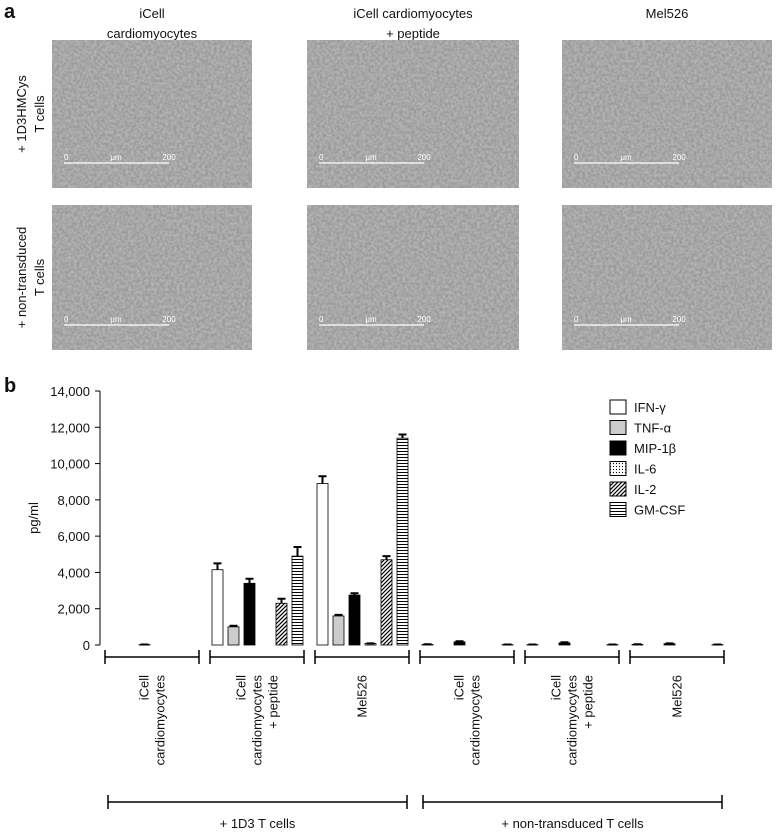 This screenshot has width=776, height=837. I want to click on y-tick-label: 6,000, so click(73, 536).